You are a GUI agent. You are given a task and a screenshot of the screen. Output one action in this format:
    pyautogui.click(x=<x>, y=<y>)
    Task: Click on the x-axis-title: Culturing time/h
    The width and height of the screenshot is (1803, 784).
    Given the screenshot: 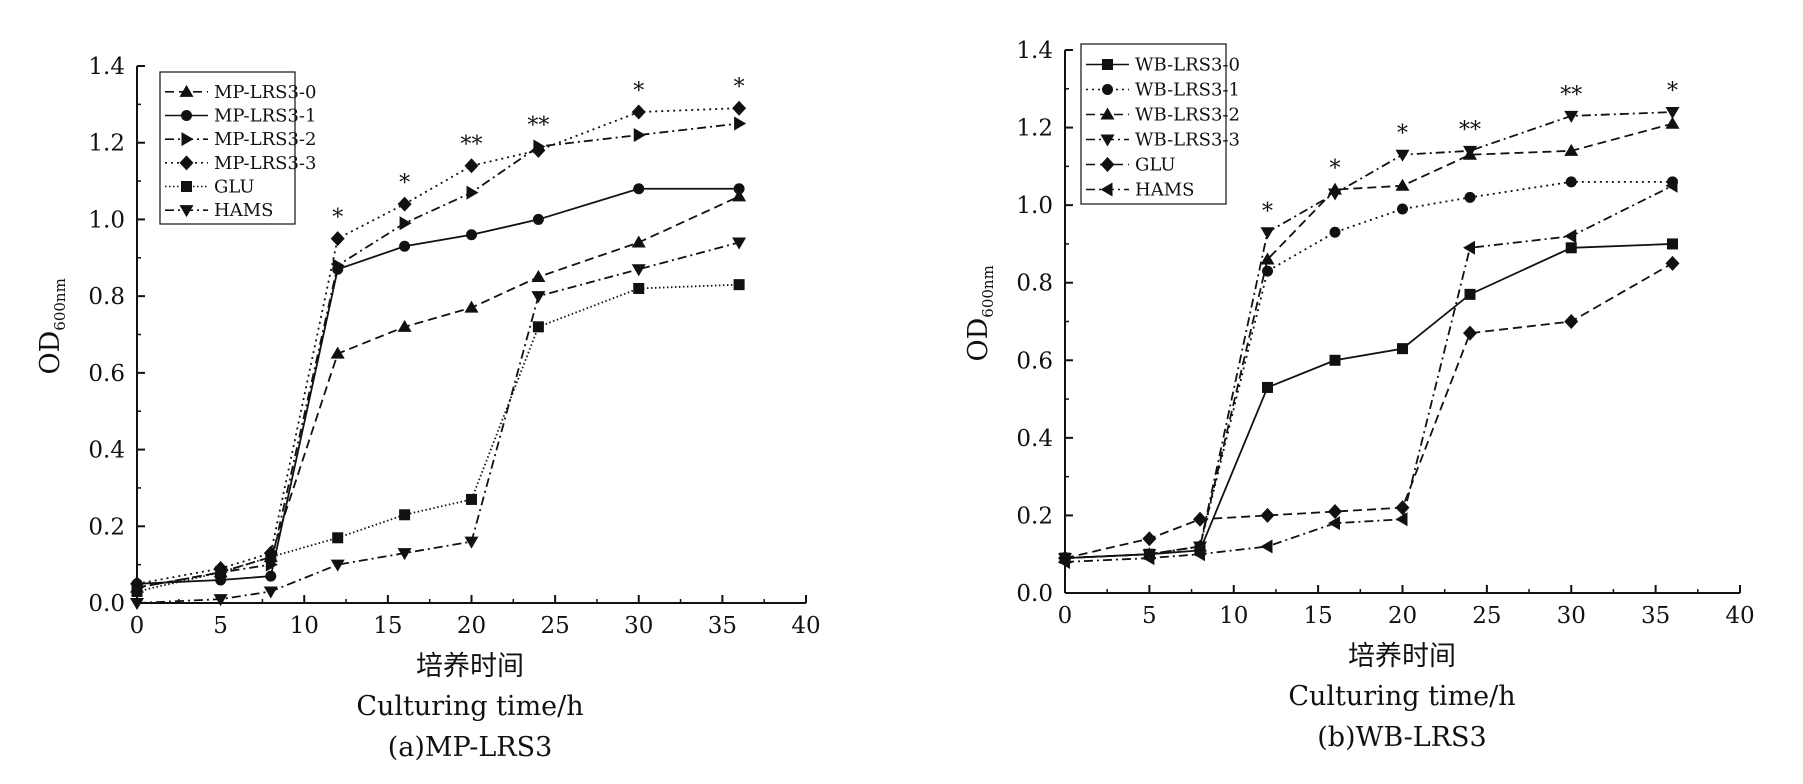 What is the action you would take?
    pyautogui.click(x=1401, y=696)
    